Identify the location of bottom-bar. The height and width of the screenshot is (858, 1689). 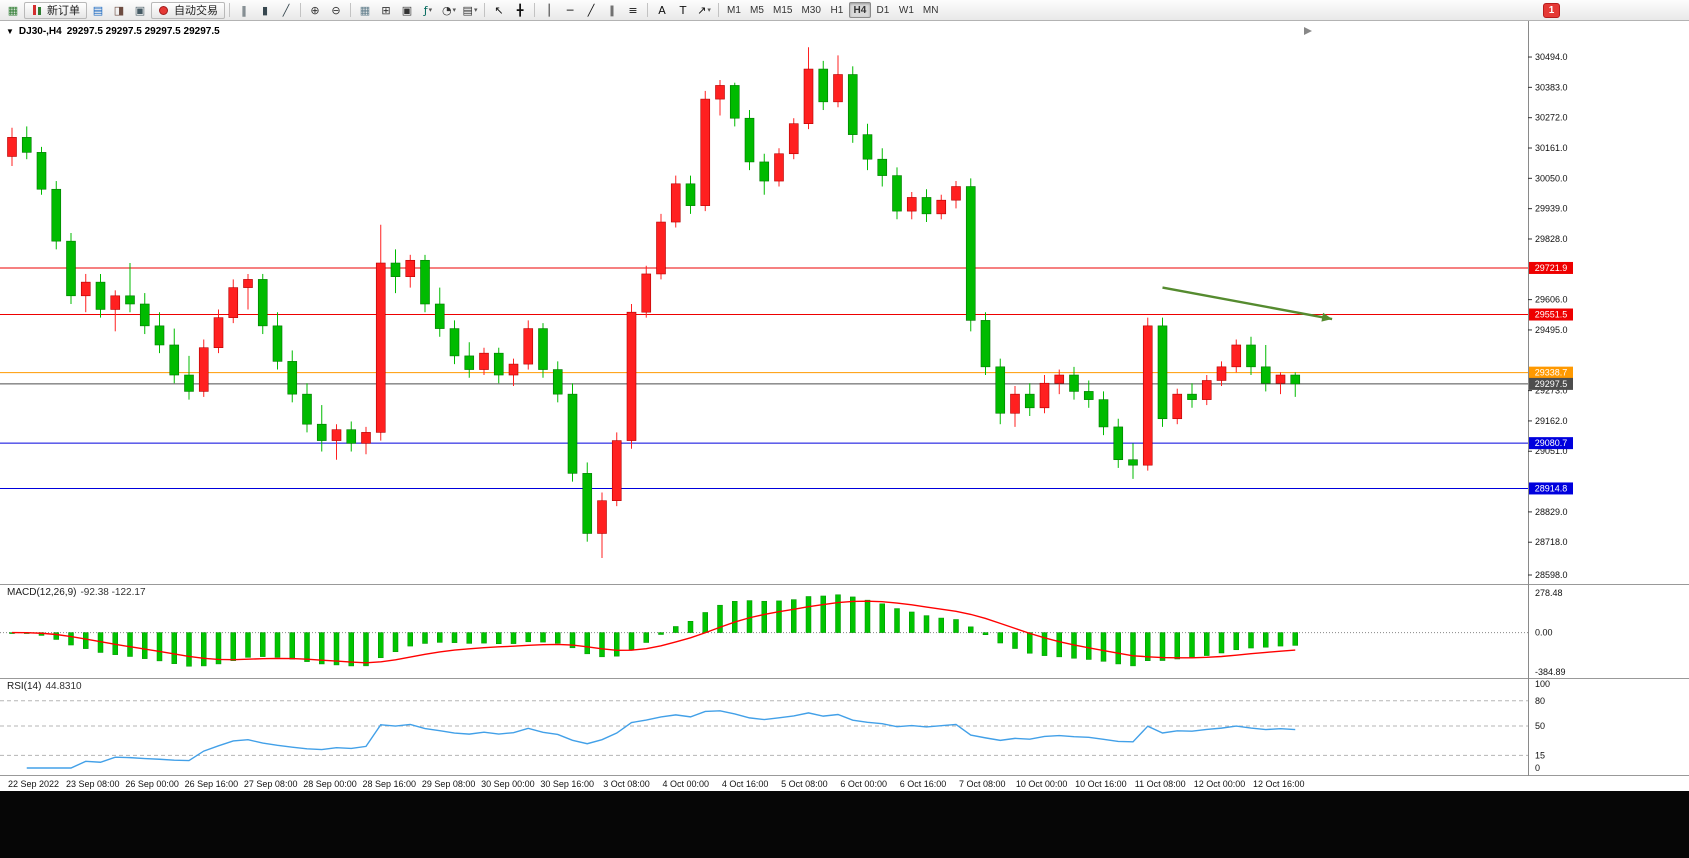
(844, 824).